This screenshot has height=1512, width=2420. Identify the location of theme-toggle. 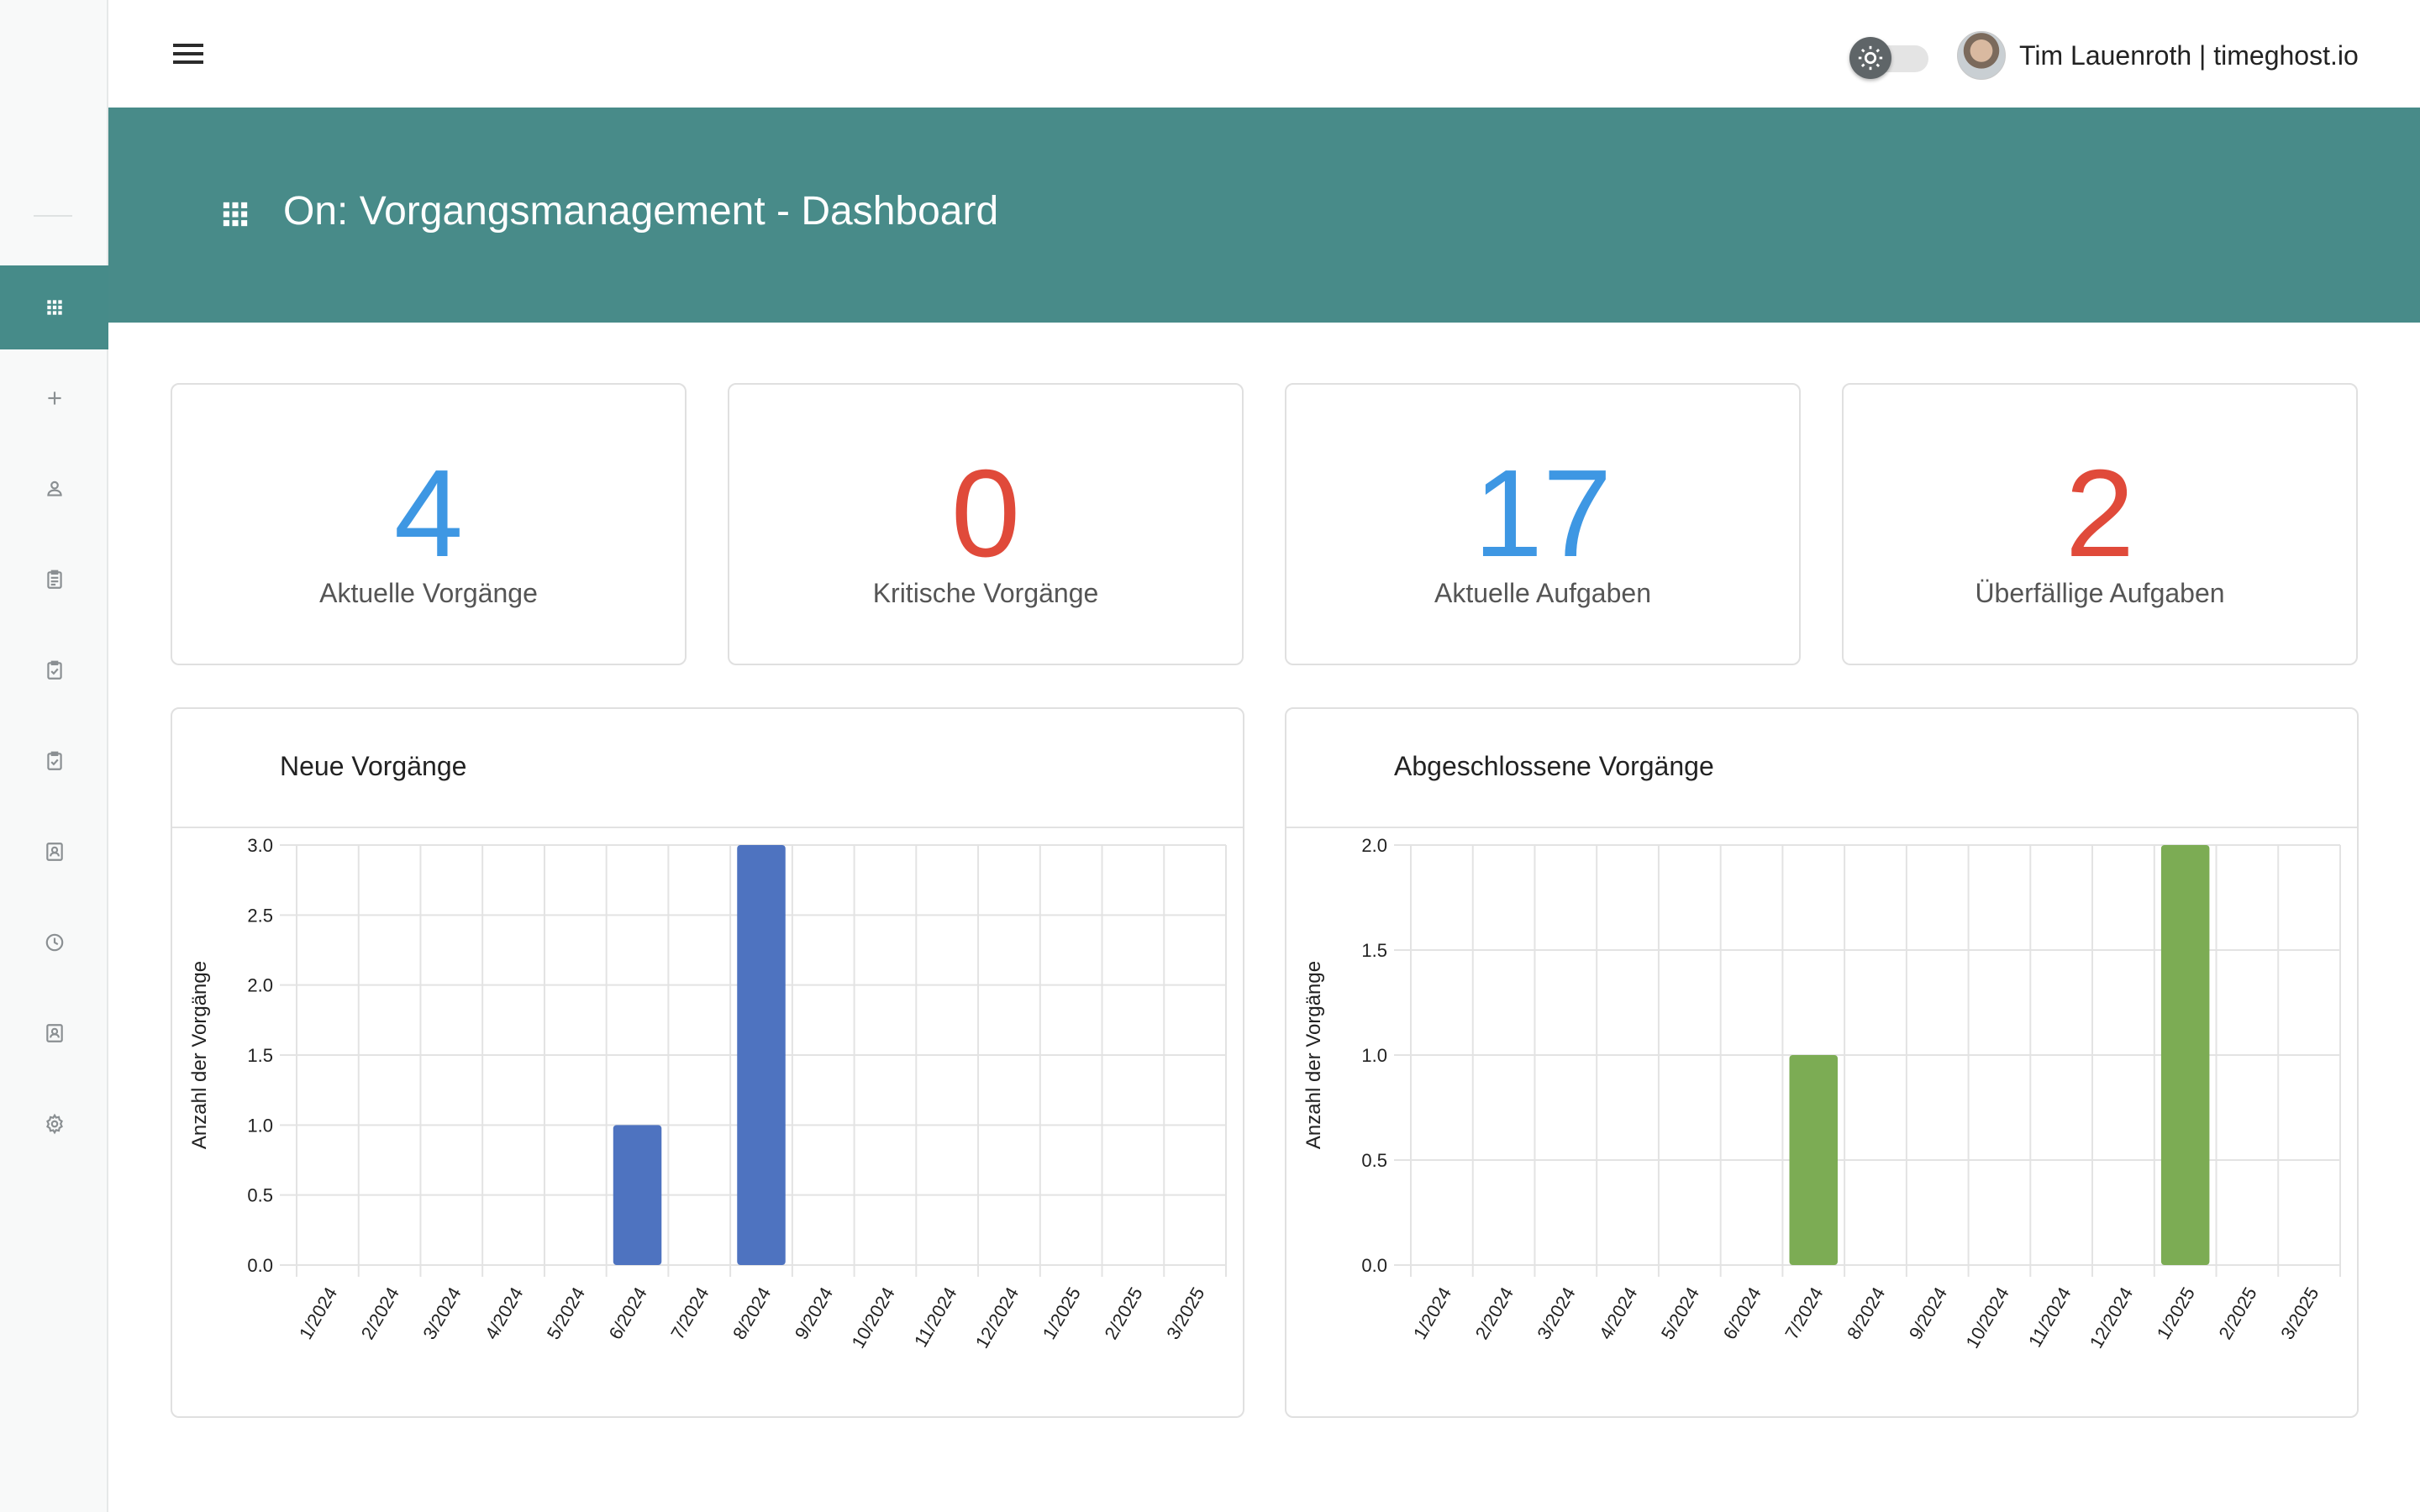
(1889, 58).